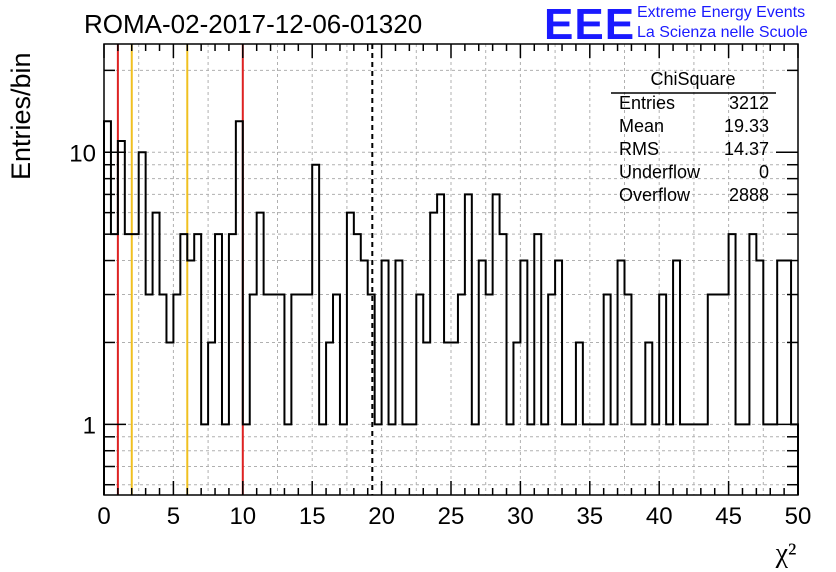  What do you see at coordinates (641, 126) in the screenshot?
I see `stats-label: Mean` at bounding box center [641, 126].